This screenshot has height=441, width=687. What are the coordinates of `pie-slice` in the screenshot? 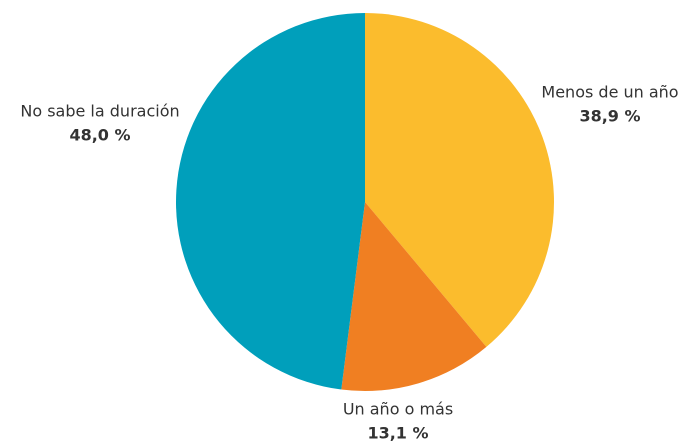 It's located at (414, 296).